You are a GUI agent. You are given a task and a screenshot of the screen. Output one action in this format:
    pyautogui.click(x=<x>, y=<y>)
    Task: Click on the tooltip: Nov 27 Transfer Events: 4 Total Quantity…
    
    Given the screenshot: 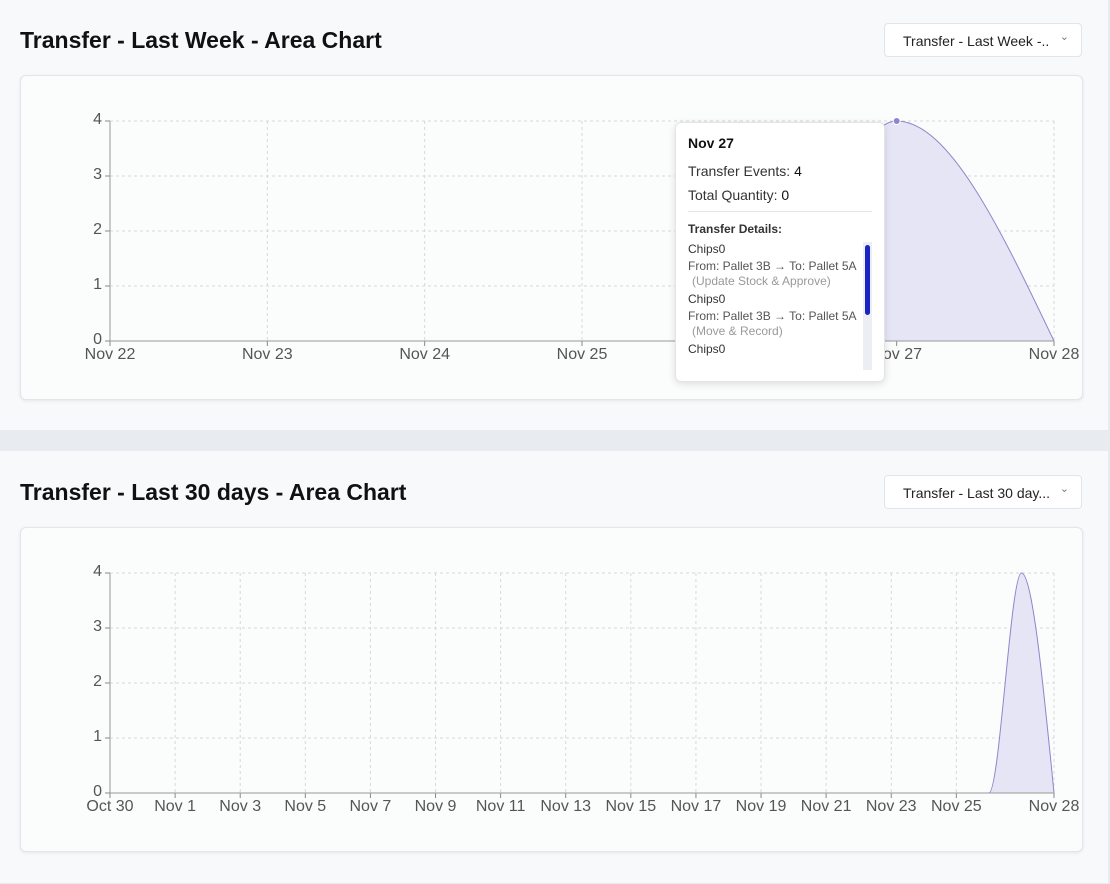 What is the action you would take?
    pyautogui.click(x=780, y=252)
    